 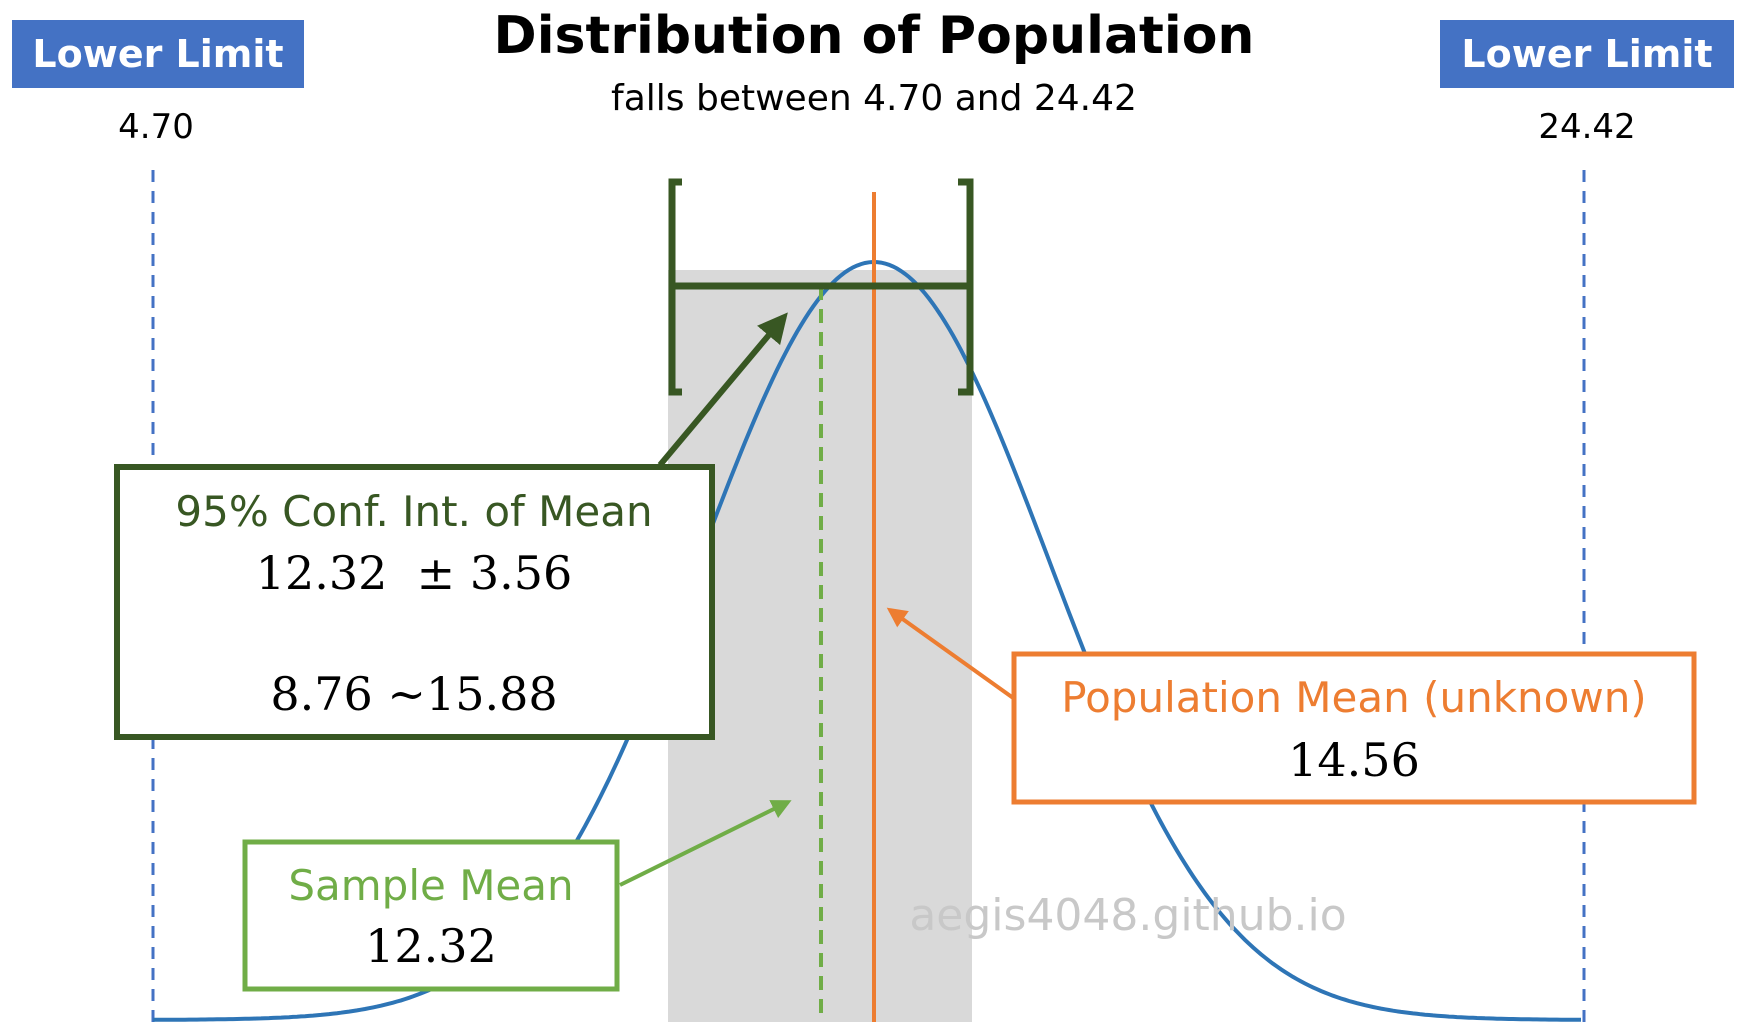 I want to click on population-mean-callout-box: Population Mean (unknown) 14.56, so click(x=1354, y=728).